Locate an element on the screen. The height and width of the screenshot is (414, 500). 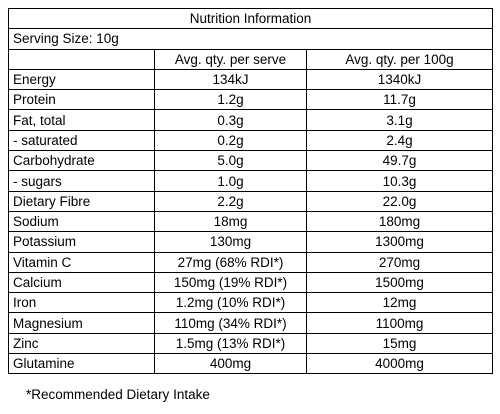
table-row: Glutamine 400mg 4000mg is located at coordinates (251, 364).